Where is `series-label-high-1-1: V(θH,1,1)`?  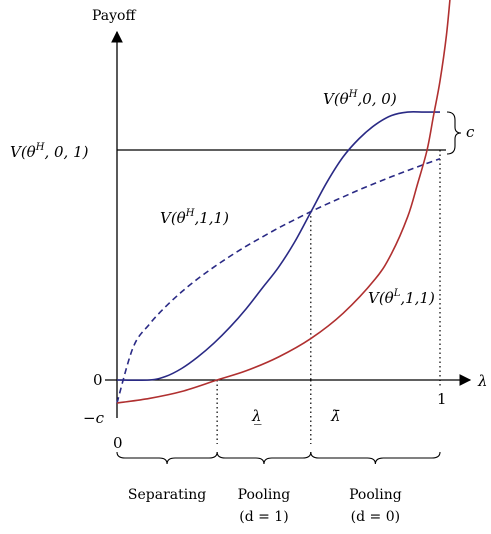
series-label-high-1-1: V(θH,1,1) is located at coordinates (194, 217).